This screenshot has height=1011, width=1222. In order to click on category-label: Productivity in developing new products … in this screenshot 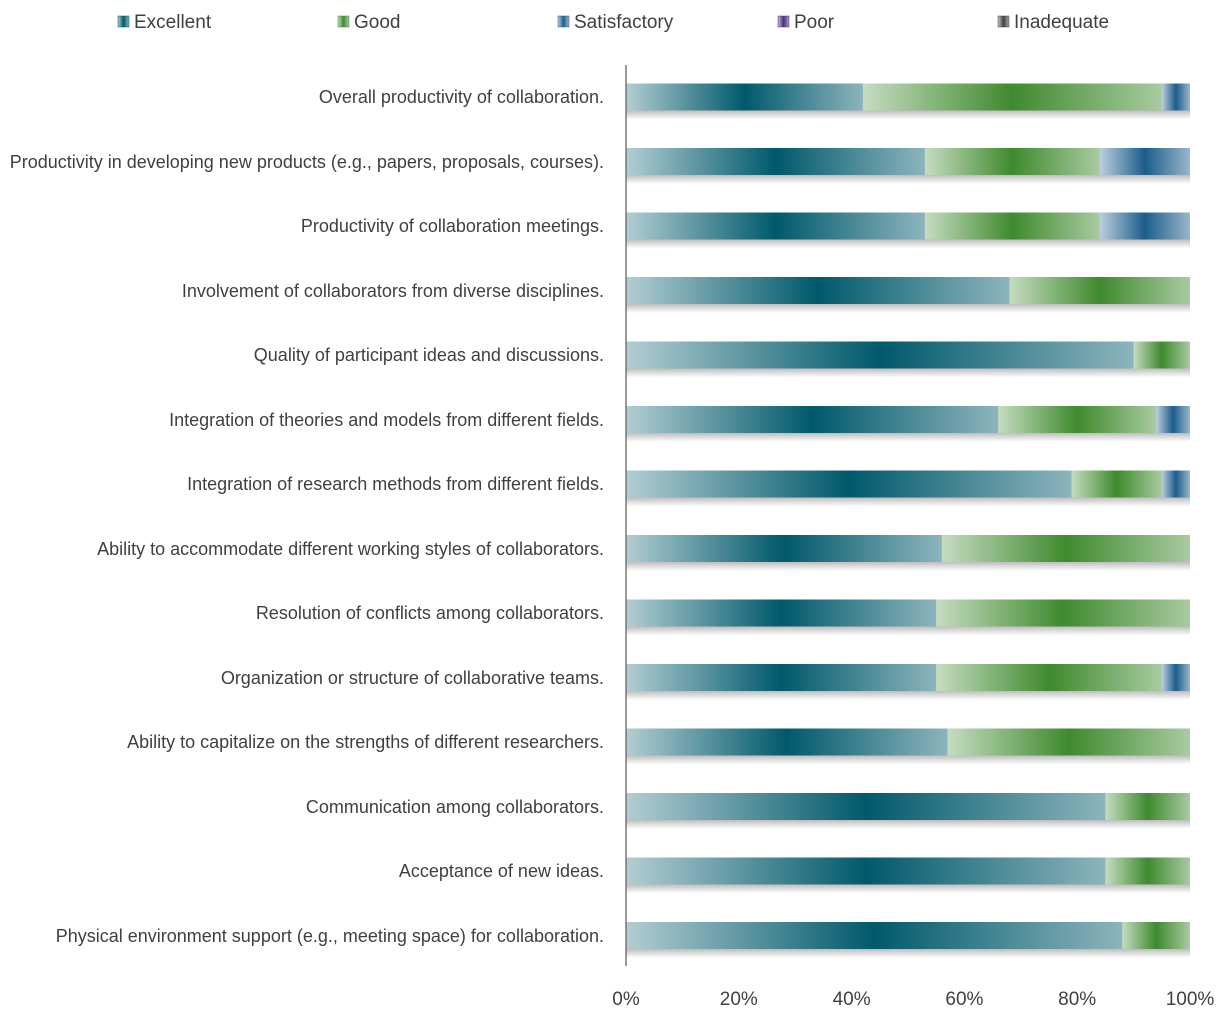, I will do `click(306, 161)`.